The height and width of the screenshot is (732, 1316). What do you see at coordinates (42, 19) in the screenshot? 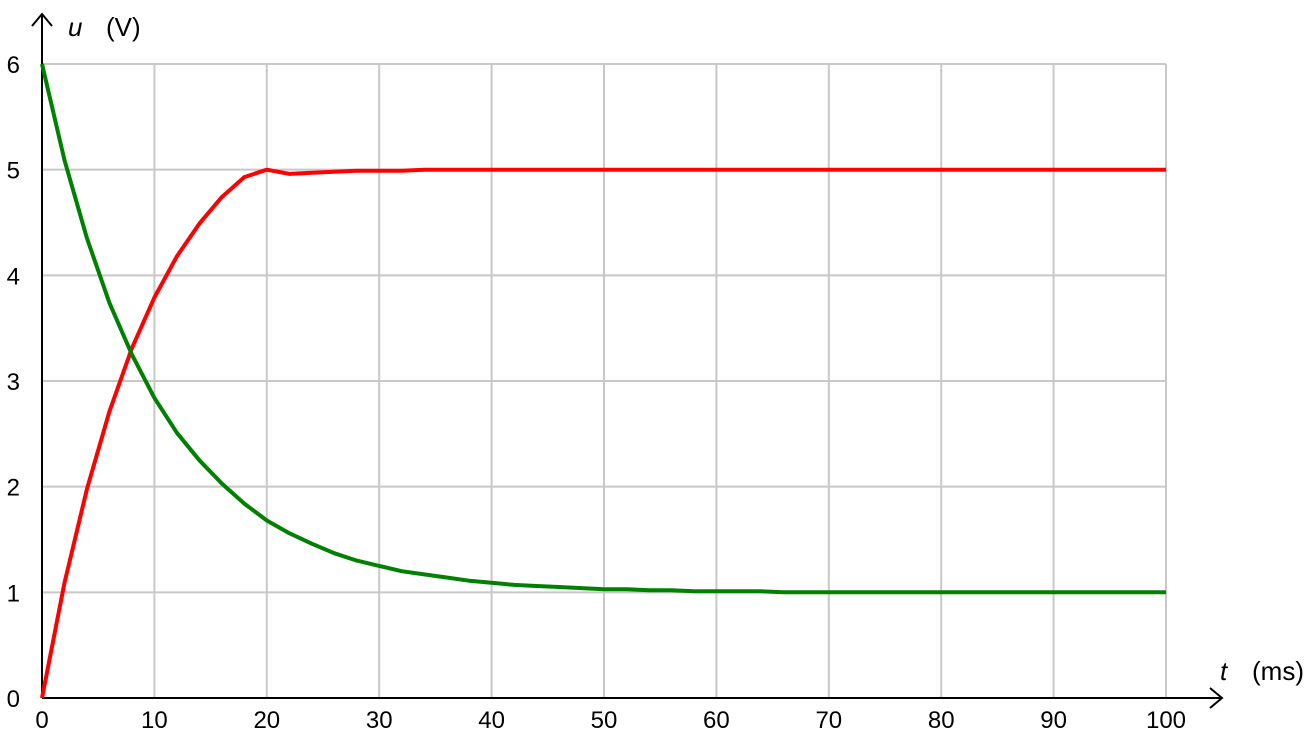
I see `y-axis-arrow` at bounding box center [42, 19].